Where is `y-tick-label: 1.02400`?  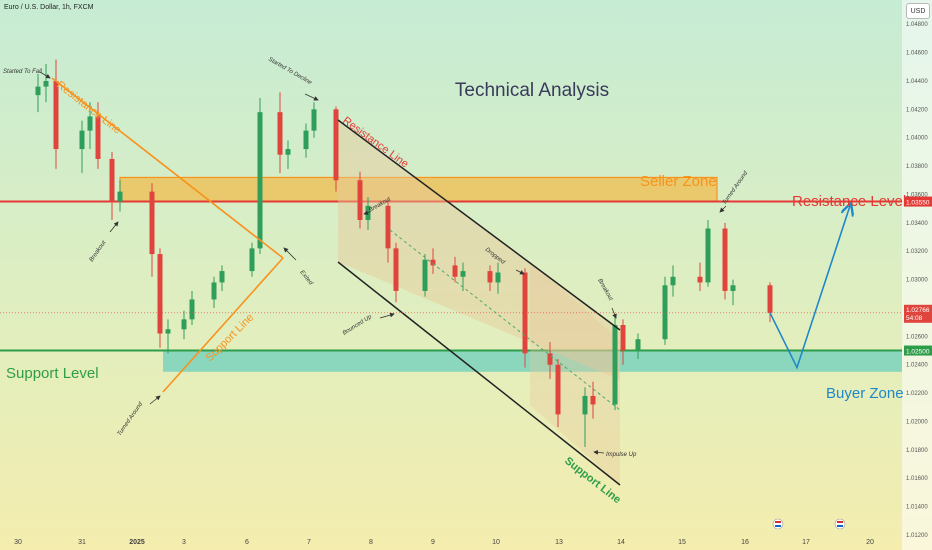 y-tick-label: 1.02400 is located at coordinates (917, 366).